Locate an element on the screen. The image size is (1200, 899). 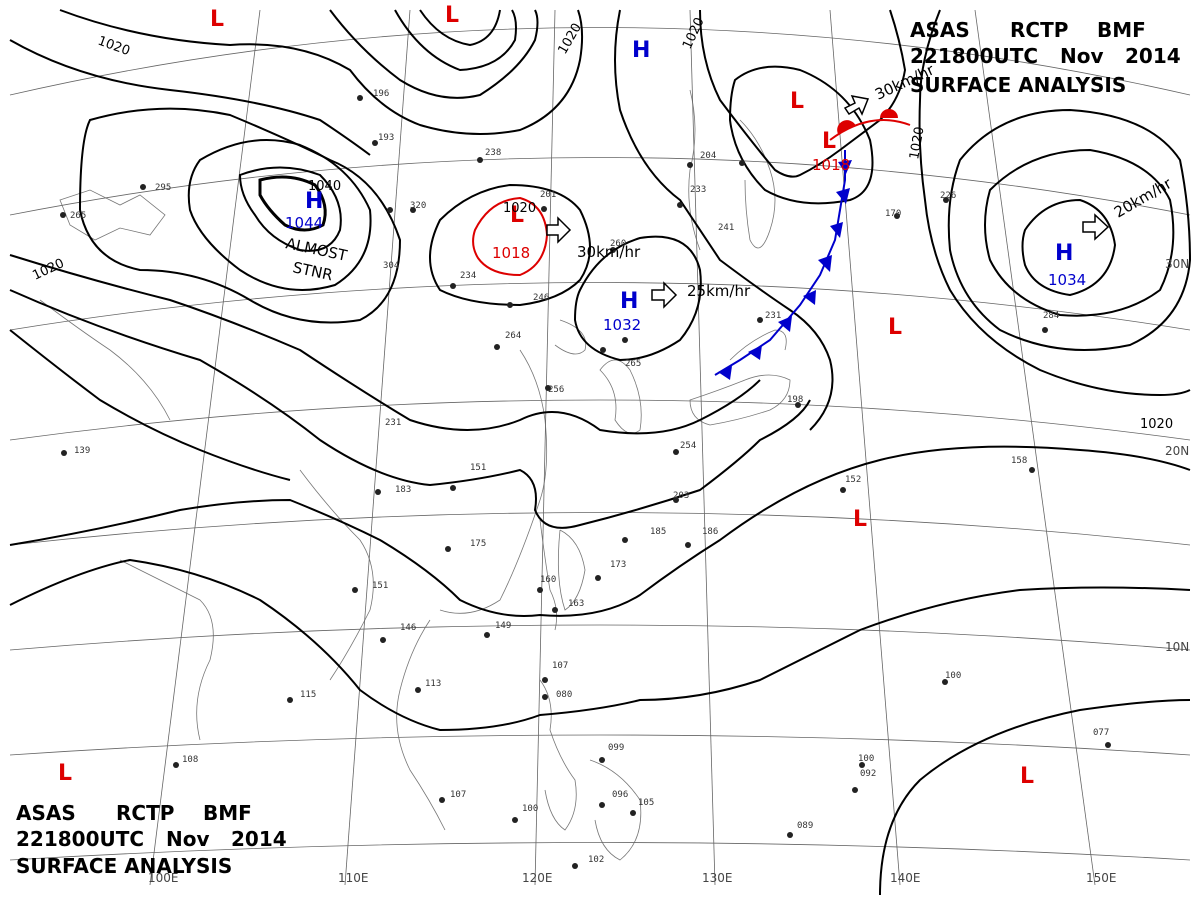
station-pressure: 170 is located at coordinates (893, 214).